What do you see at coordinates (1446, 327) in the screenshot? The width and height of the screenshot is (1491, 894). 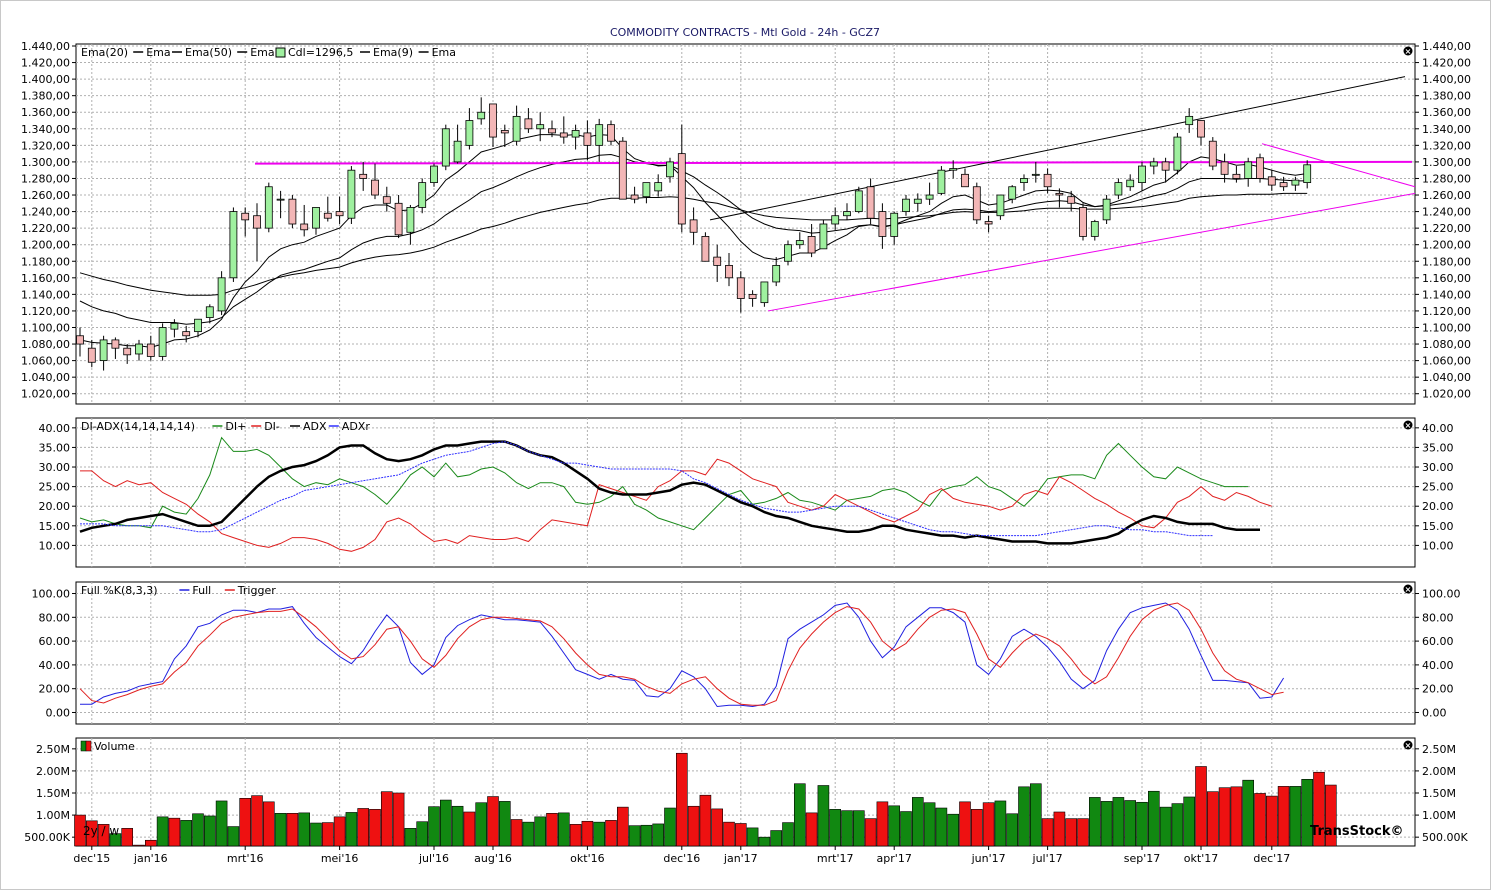 I see `y-tick-label-right: 1.100,00` at bounding box center [1446, 327].